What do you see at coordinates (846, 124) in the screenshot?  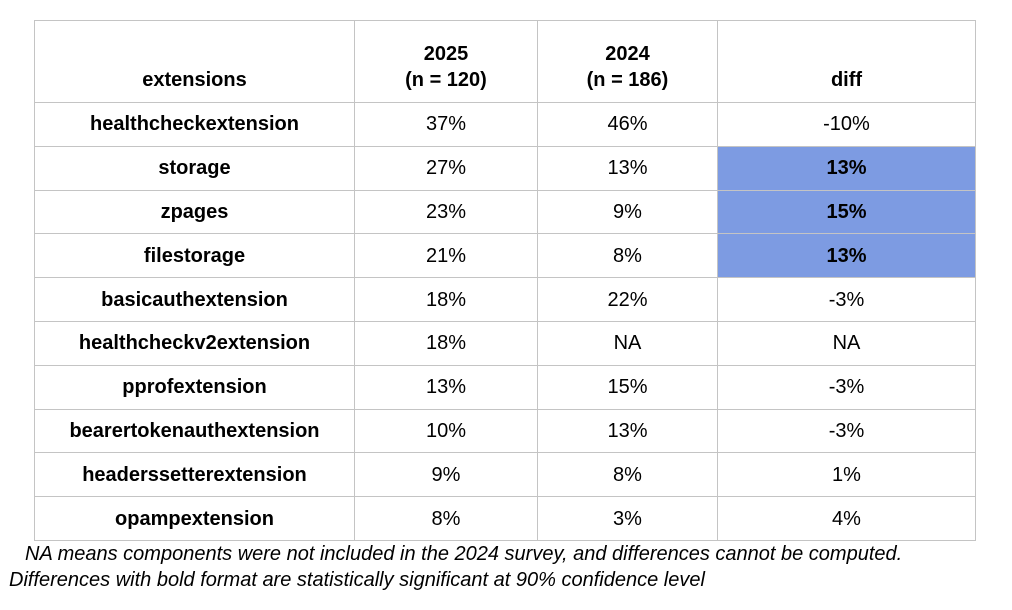 I see `diff-cell: -10%` at bounding box center [846, 124].